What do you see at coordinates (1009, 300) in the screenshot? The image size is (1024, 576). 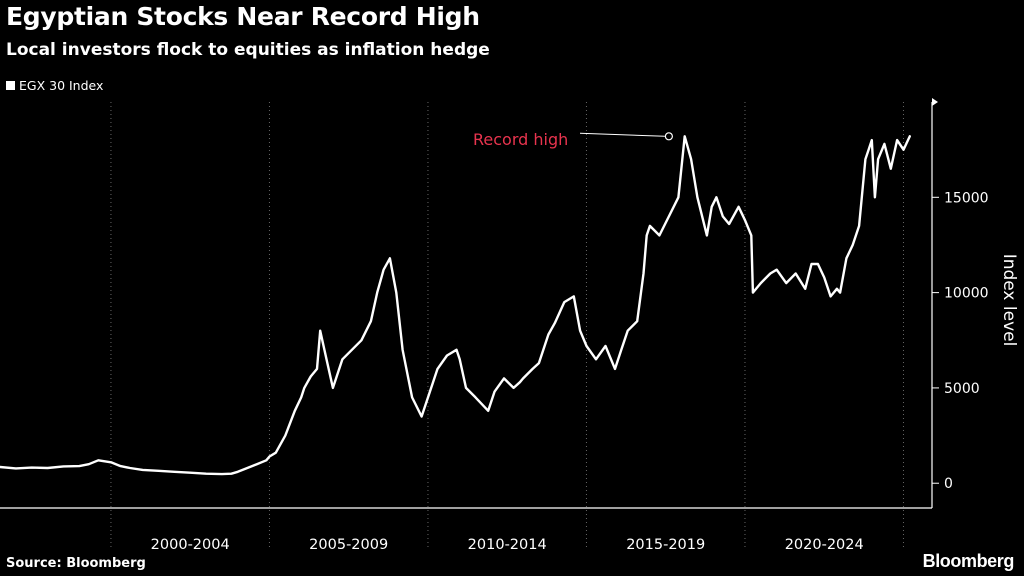 I see `y-axis-label: Index level` at bounding box center [1009, 300].